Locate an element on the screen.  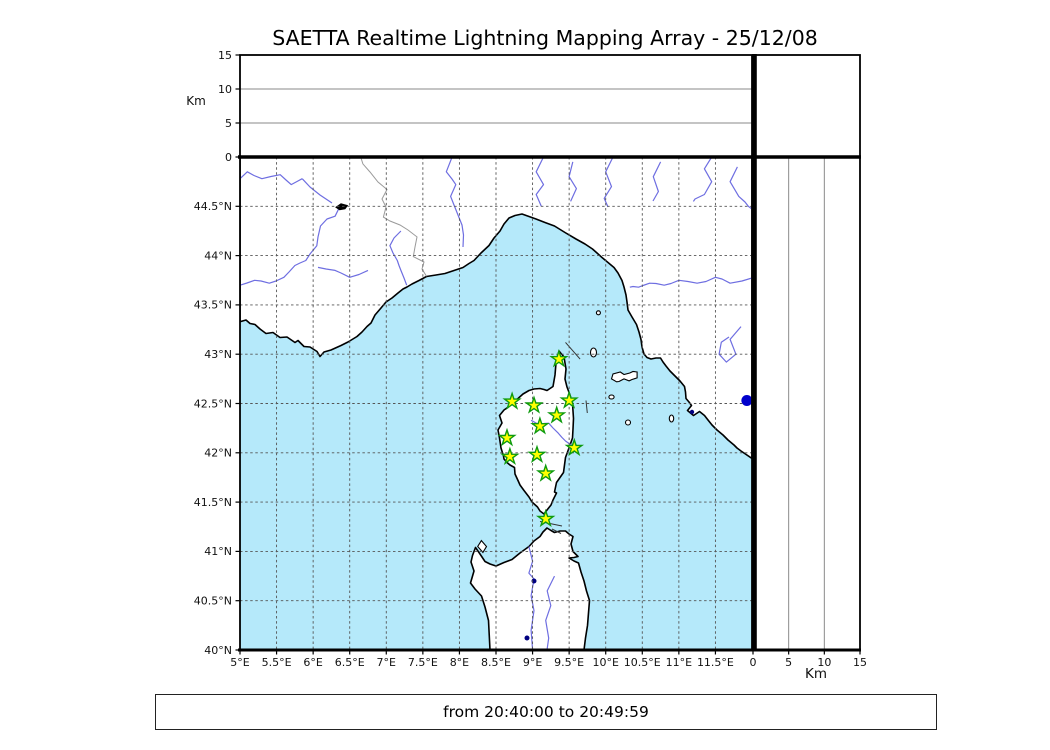
altitude-histogram-panel-bg is located at coordinates (806, 106).